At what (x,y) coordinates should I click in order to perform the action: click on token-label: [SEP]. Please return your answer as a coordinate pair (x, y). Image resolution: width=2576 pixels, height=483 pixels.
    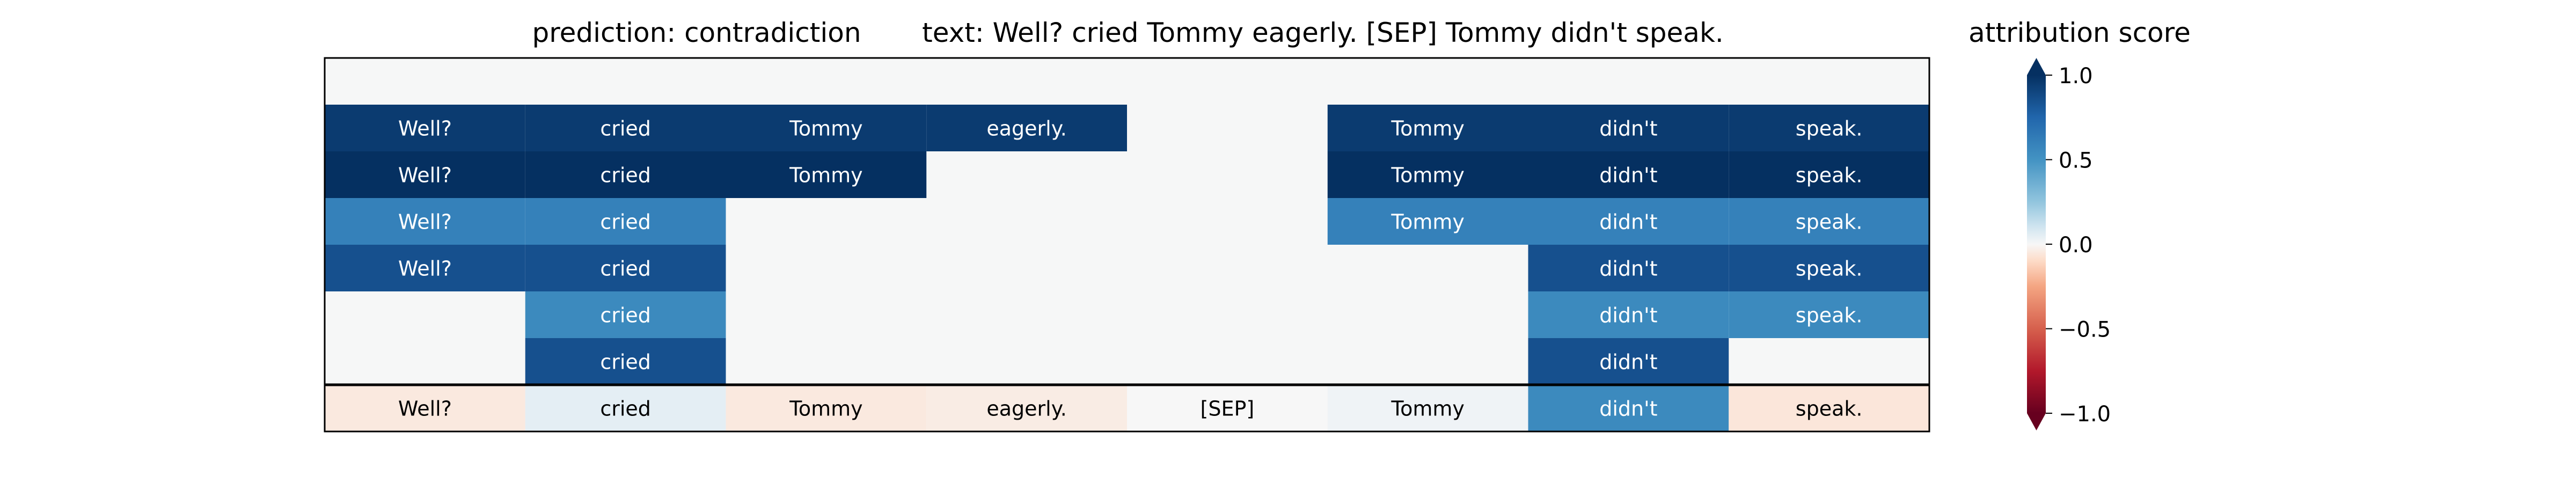
    Looking at the image, I should click on (1228, 409).